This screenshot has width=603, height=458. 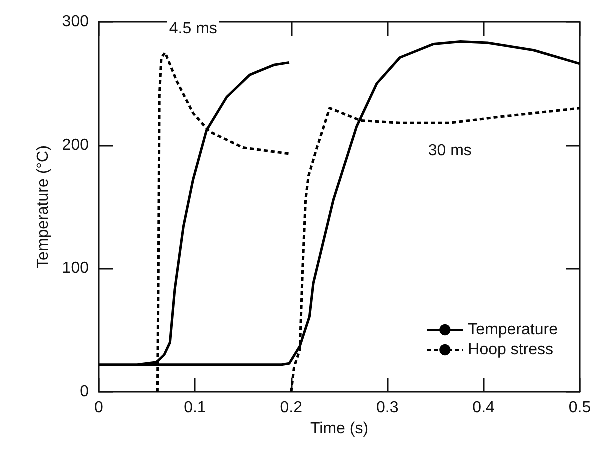 I want to click on legend-label: Temperature, so click(x=513, y=330).